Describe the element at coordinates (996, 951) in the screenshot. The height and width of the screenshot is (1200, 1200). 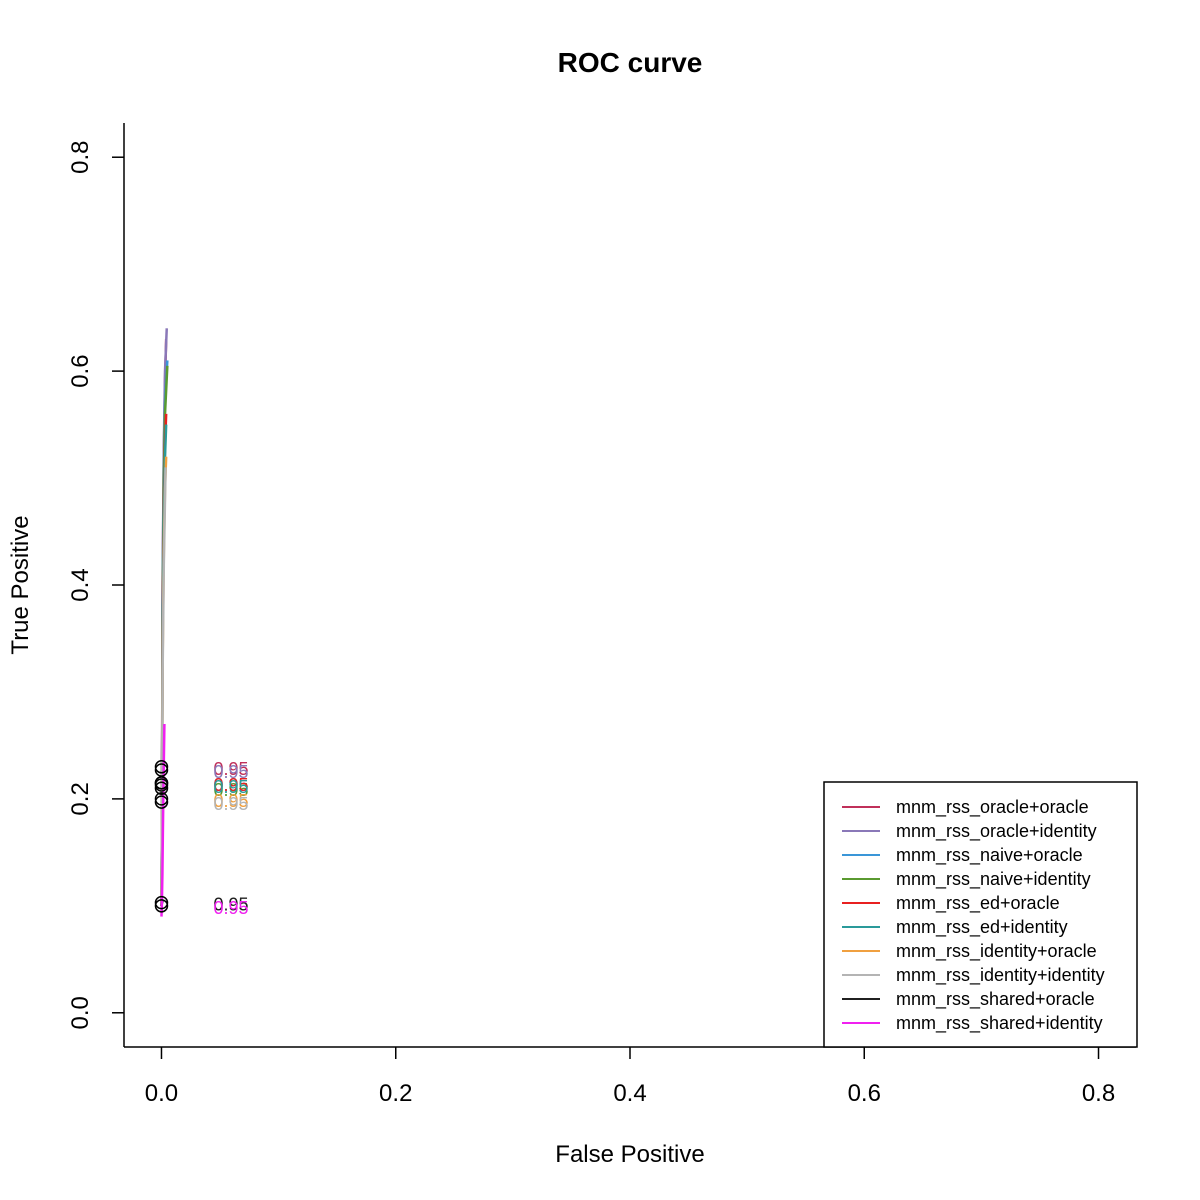
I see `legend-label: mnm_rss_identity+oracle` at that location.